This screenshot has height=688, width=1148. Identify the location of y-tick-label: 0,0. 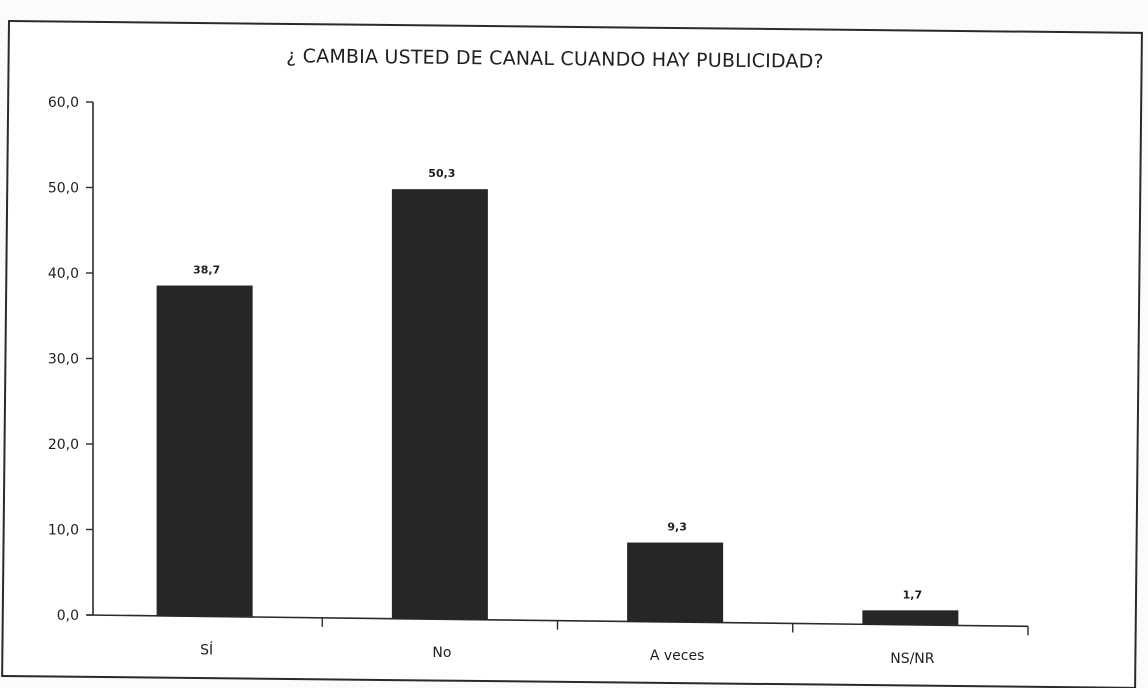
(68, 616).